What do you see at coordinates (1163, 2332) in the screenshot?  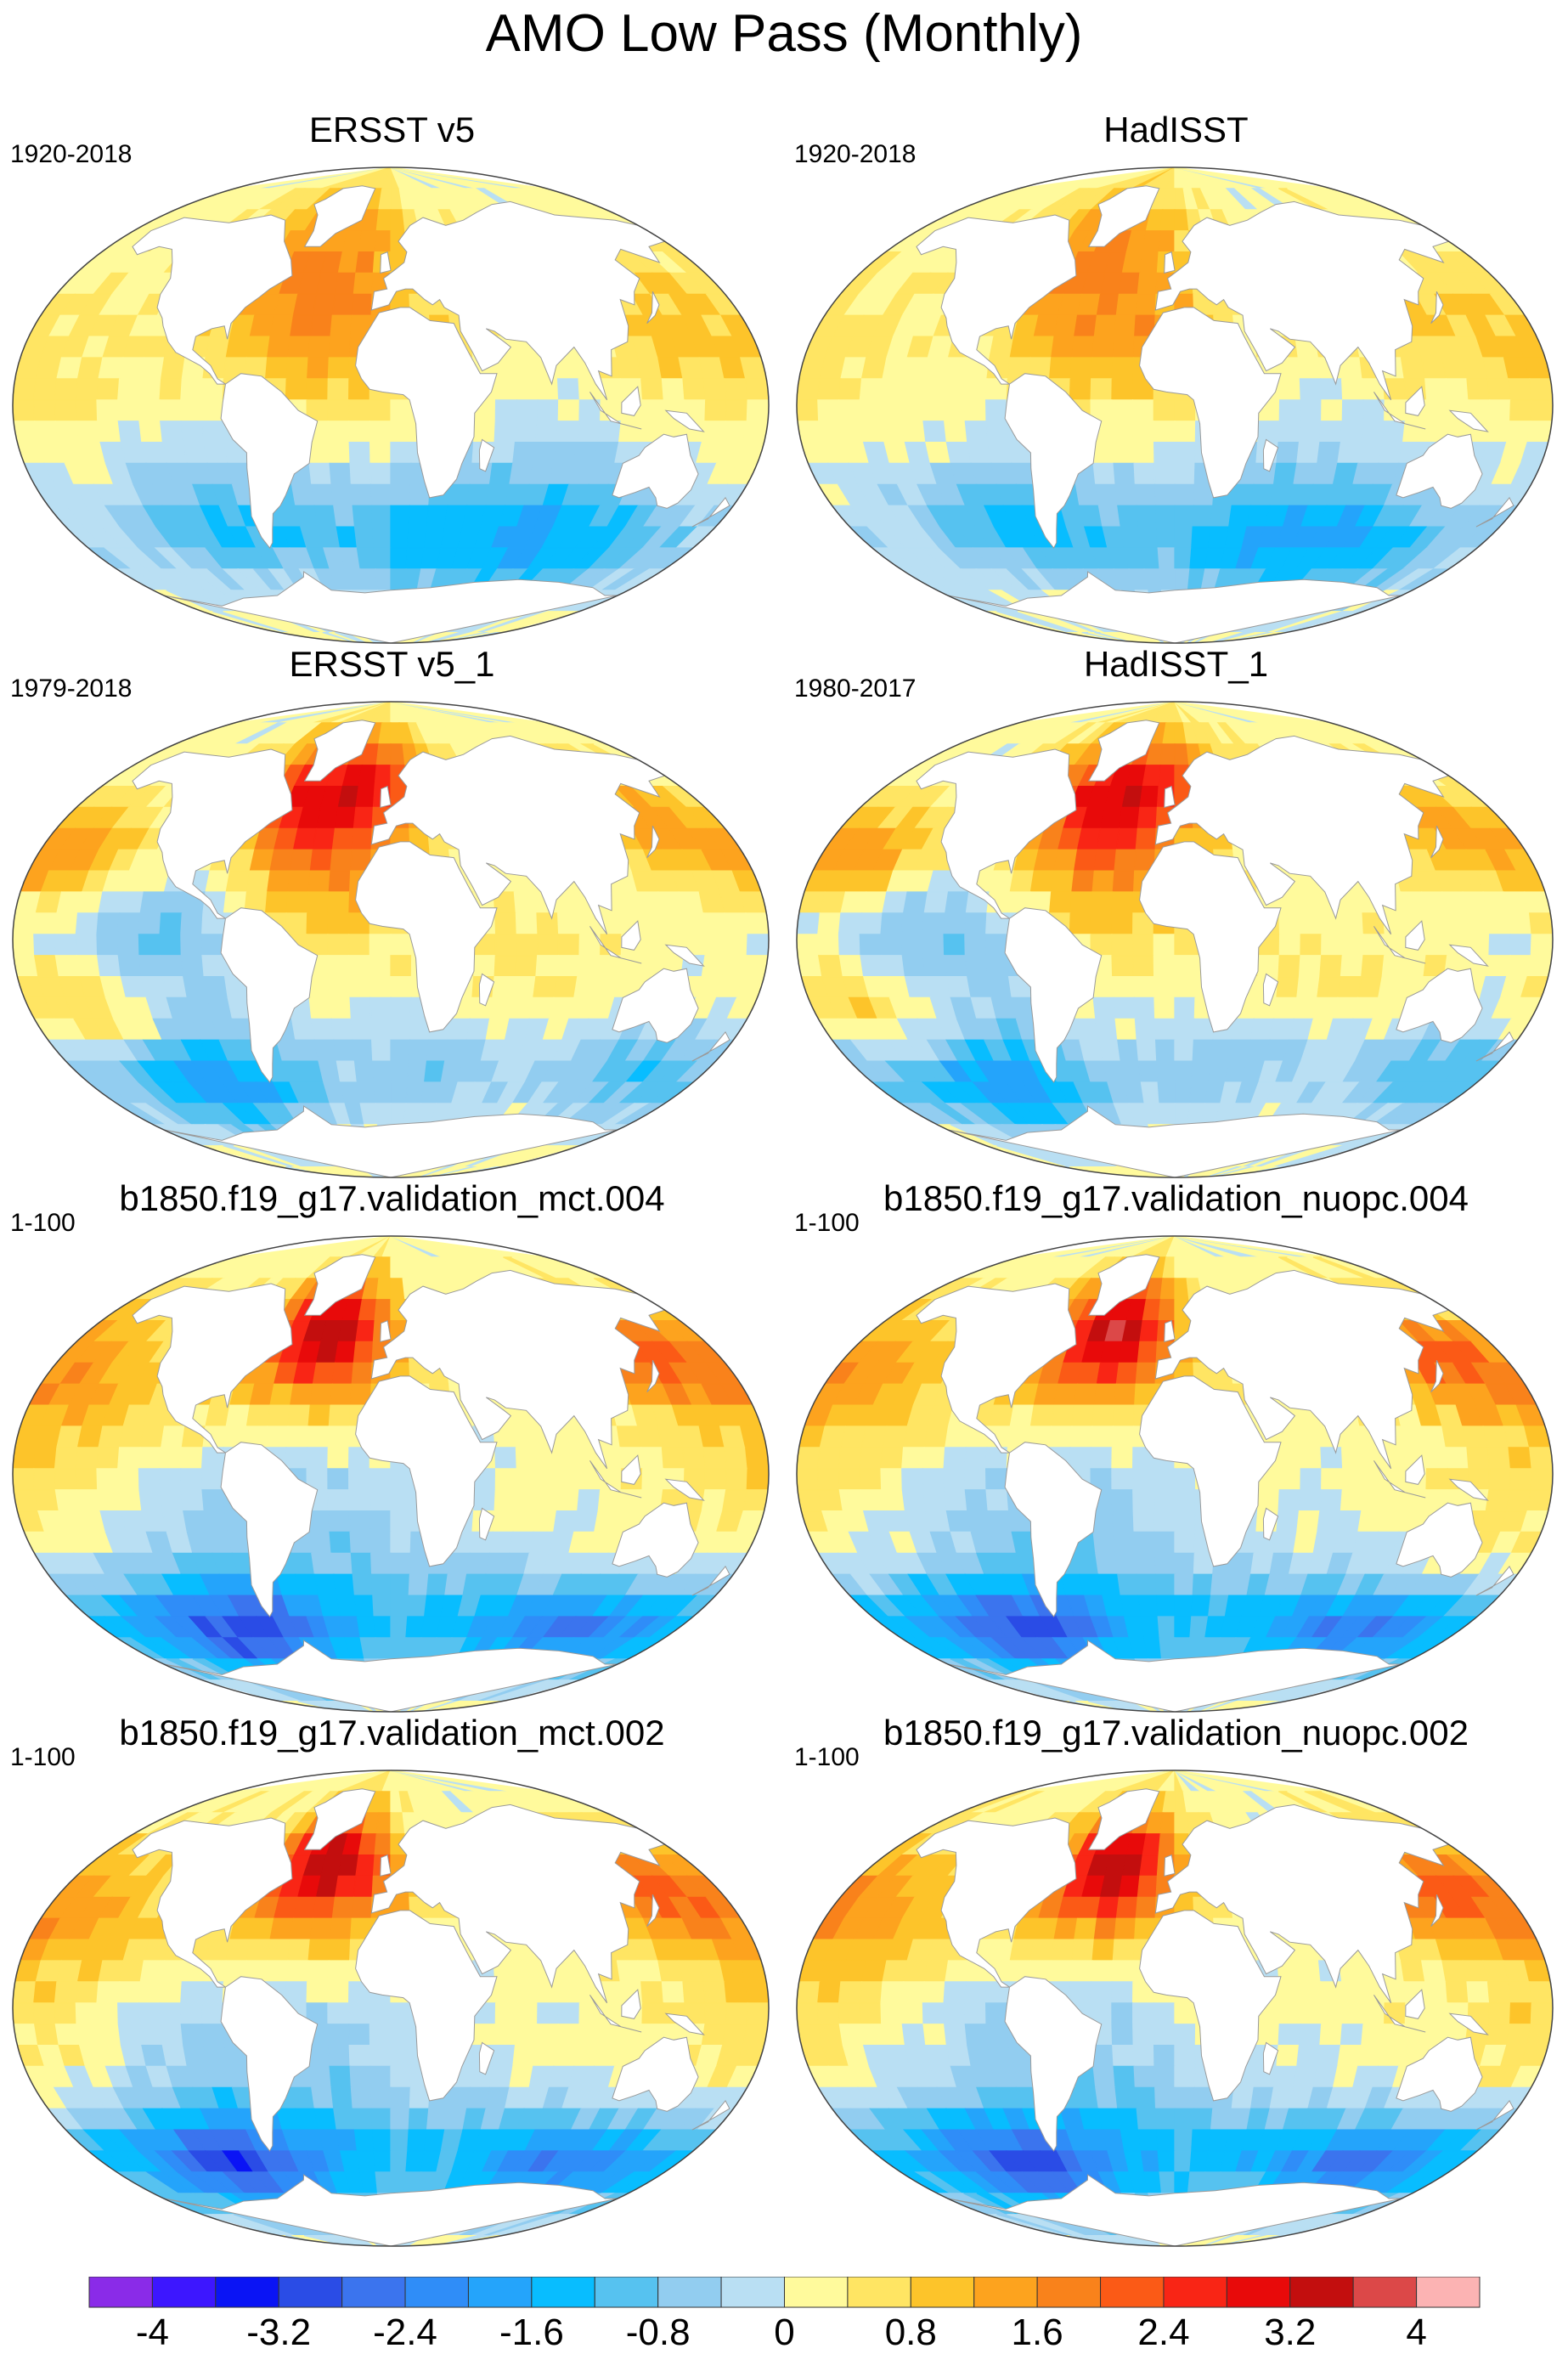 I see `colorbar-tick-label: 2.4` at bounding box center [1163, 2332].